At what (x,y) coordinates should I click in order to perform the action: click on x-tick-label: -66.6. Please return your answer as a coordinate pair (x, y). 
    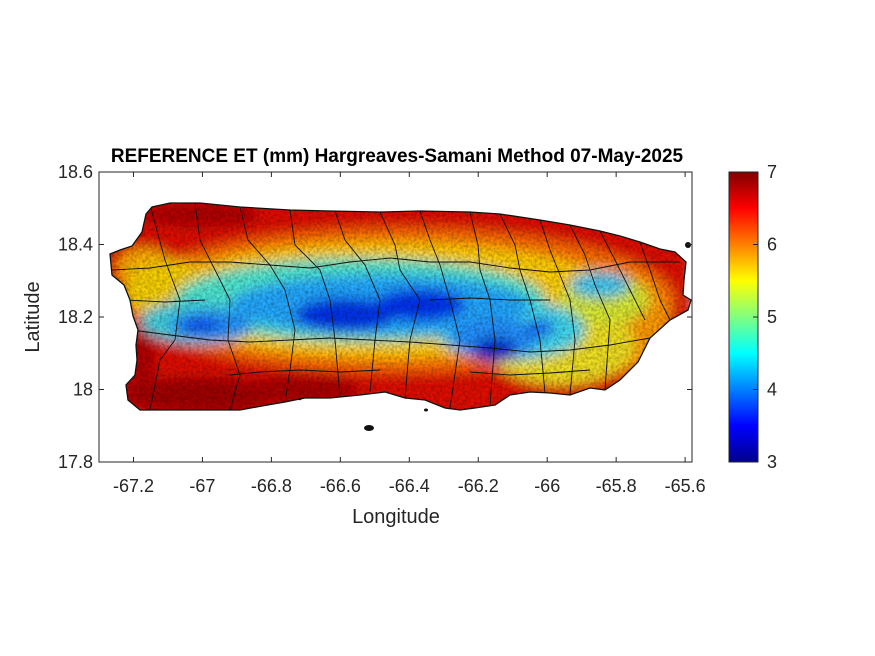
    Looking at the image, I should click on (340, 486).